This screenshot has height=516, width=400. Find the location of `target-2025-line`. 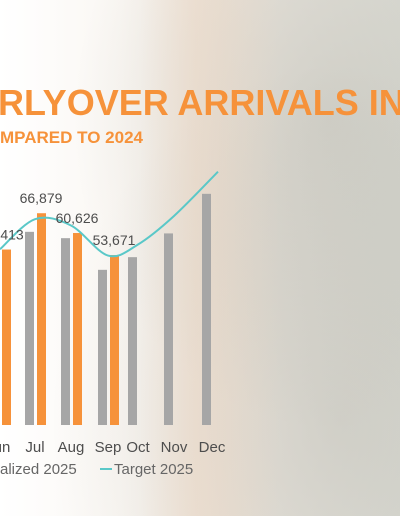

target-2025-line is located at coordinates (109, 214).